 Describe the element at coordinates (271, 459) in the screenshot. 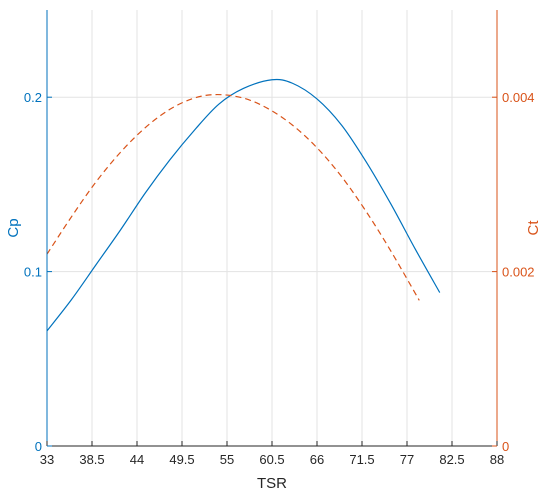

I see `x-tick-label: 60.5` at that location.